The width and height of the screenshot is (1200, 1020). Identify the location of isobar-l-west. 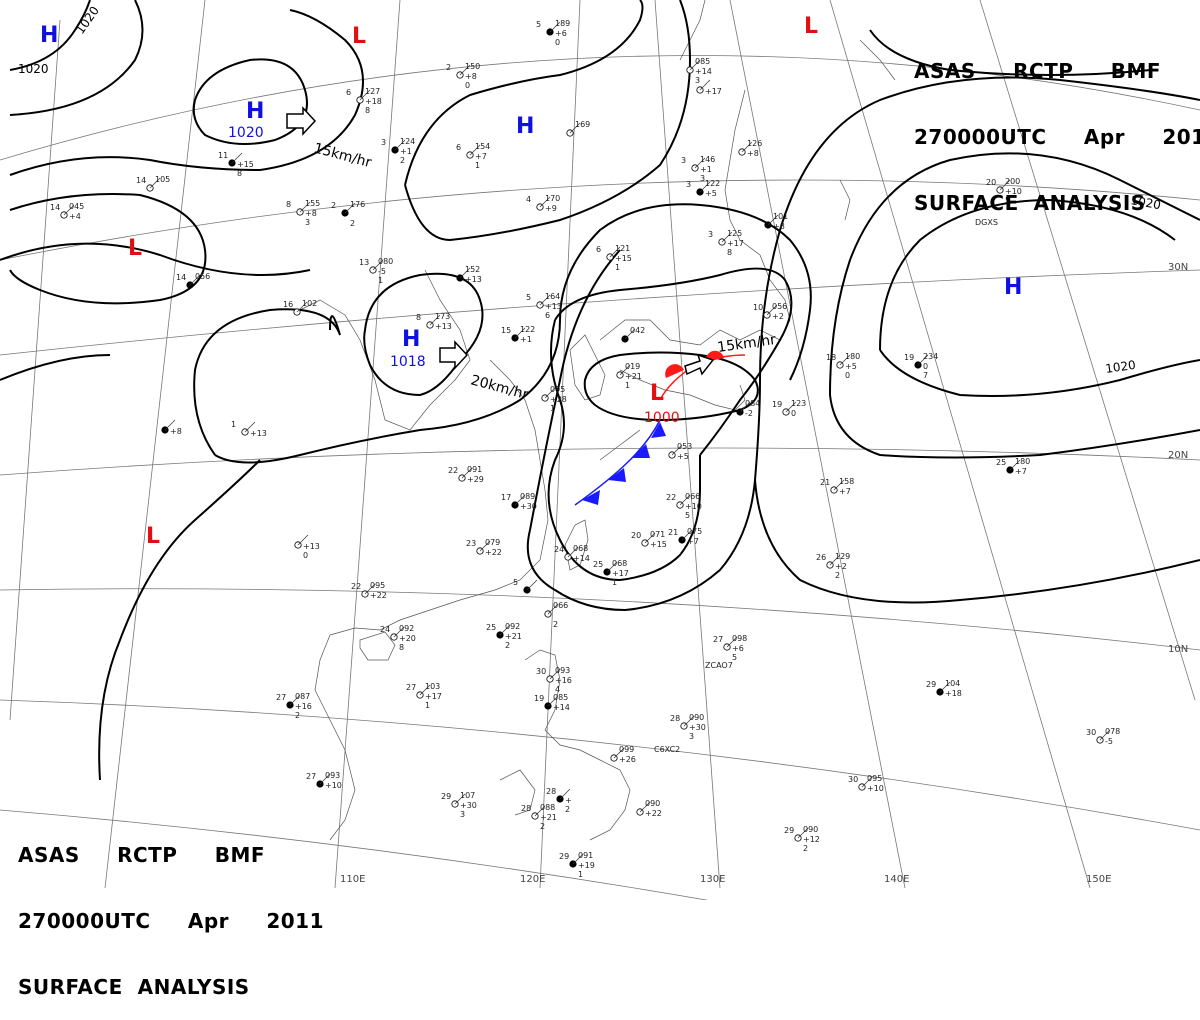
(108, 249).